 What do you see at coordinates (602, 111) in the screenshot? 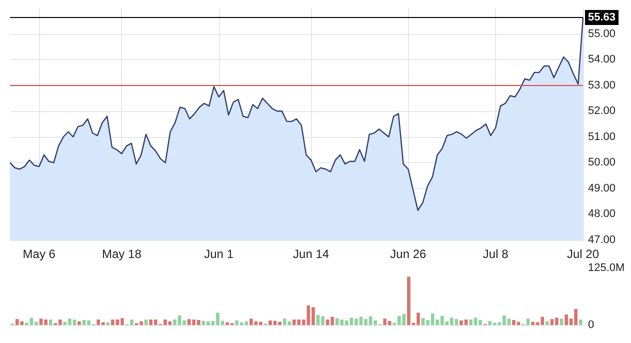
I see `y-tick-label: 52.00` at bounding box center [602, 111].